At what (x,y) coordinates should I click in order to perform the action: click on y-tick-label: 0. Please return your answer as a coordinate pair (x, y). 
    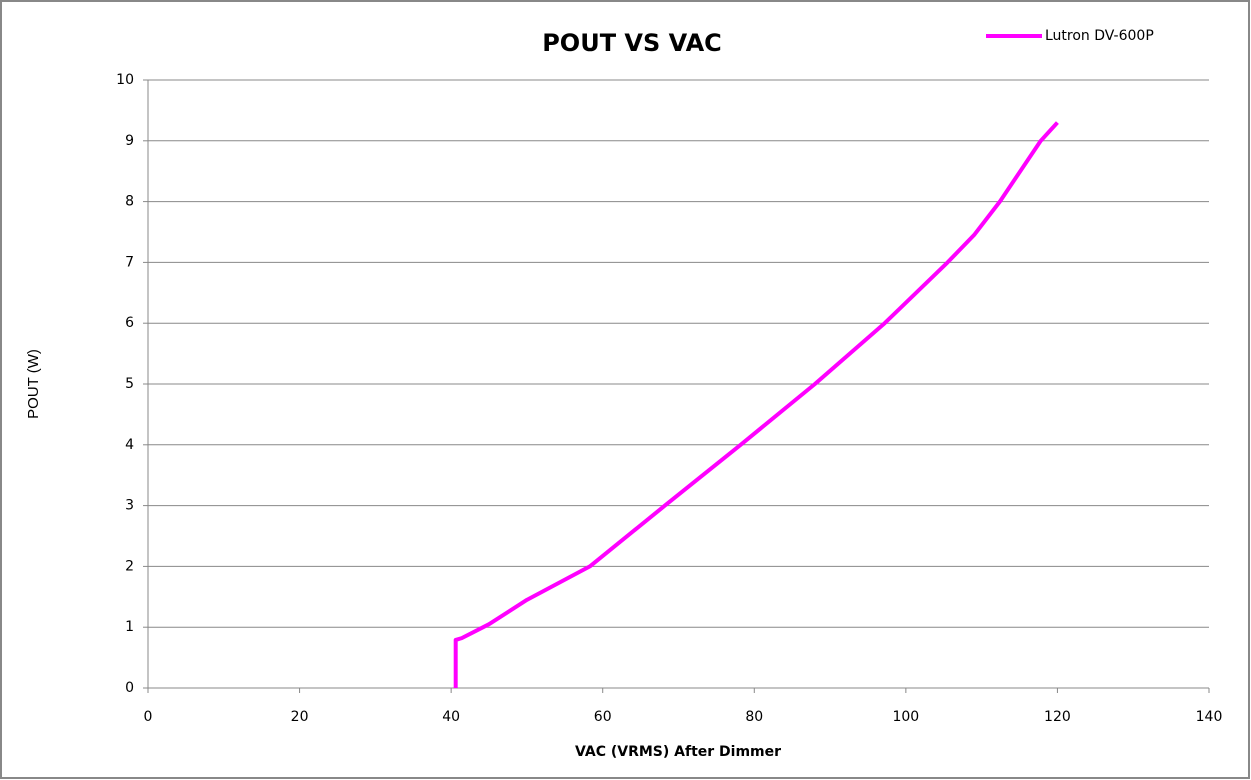
    Looking at the image, I should click on (129, 688).